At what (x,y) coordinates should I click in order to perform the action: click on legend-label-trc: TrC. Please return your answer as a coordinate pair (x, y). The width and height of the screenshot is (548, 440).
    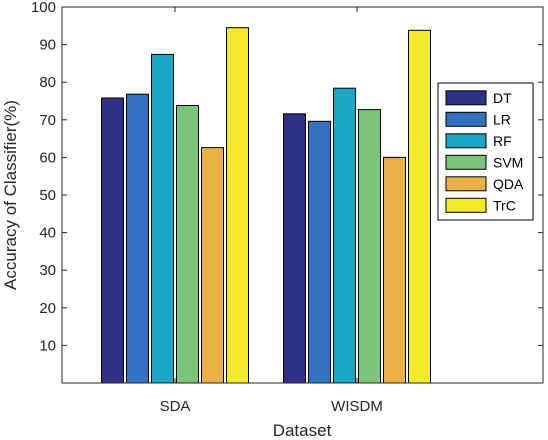
    Looking at the image, I should click on (504, 205).